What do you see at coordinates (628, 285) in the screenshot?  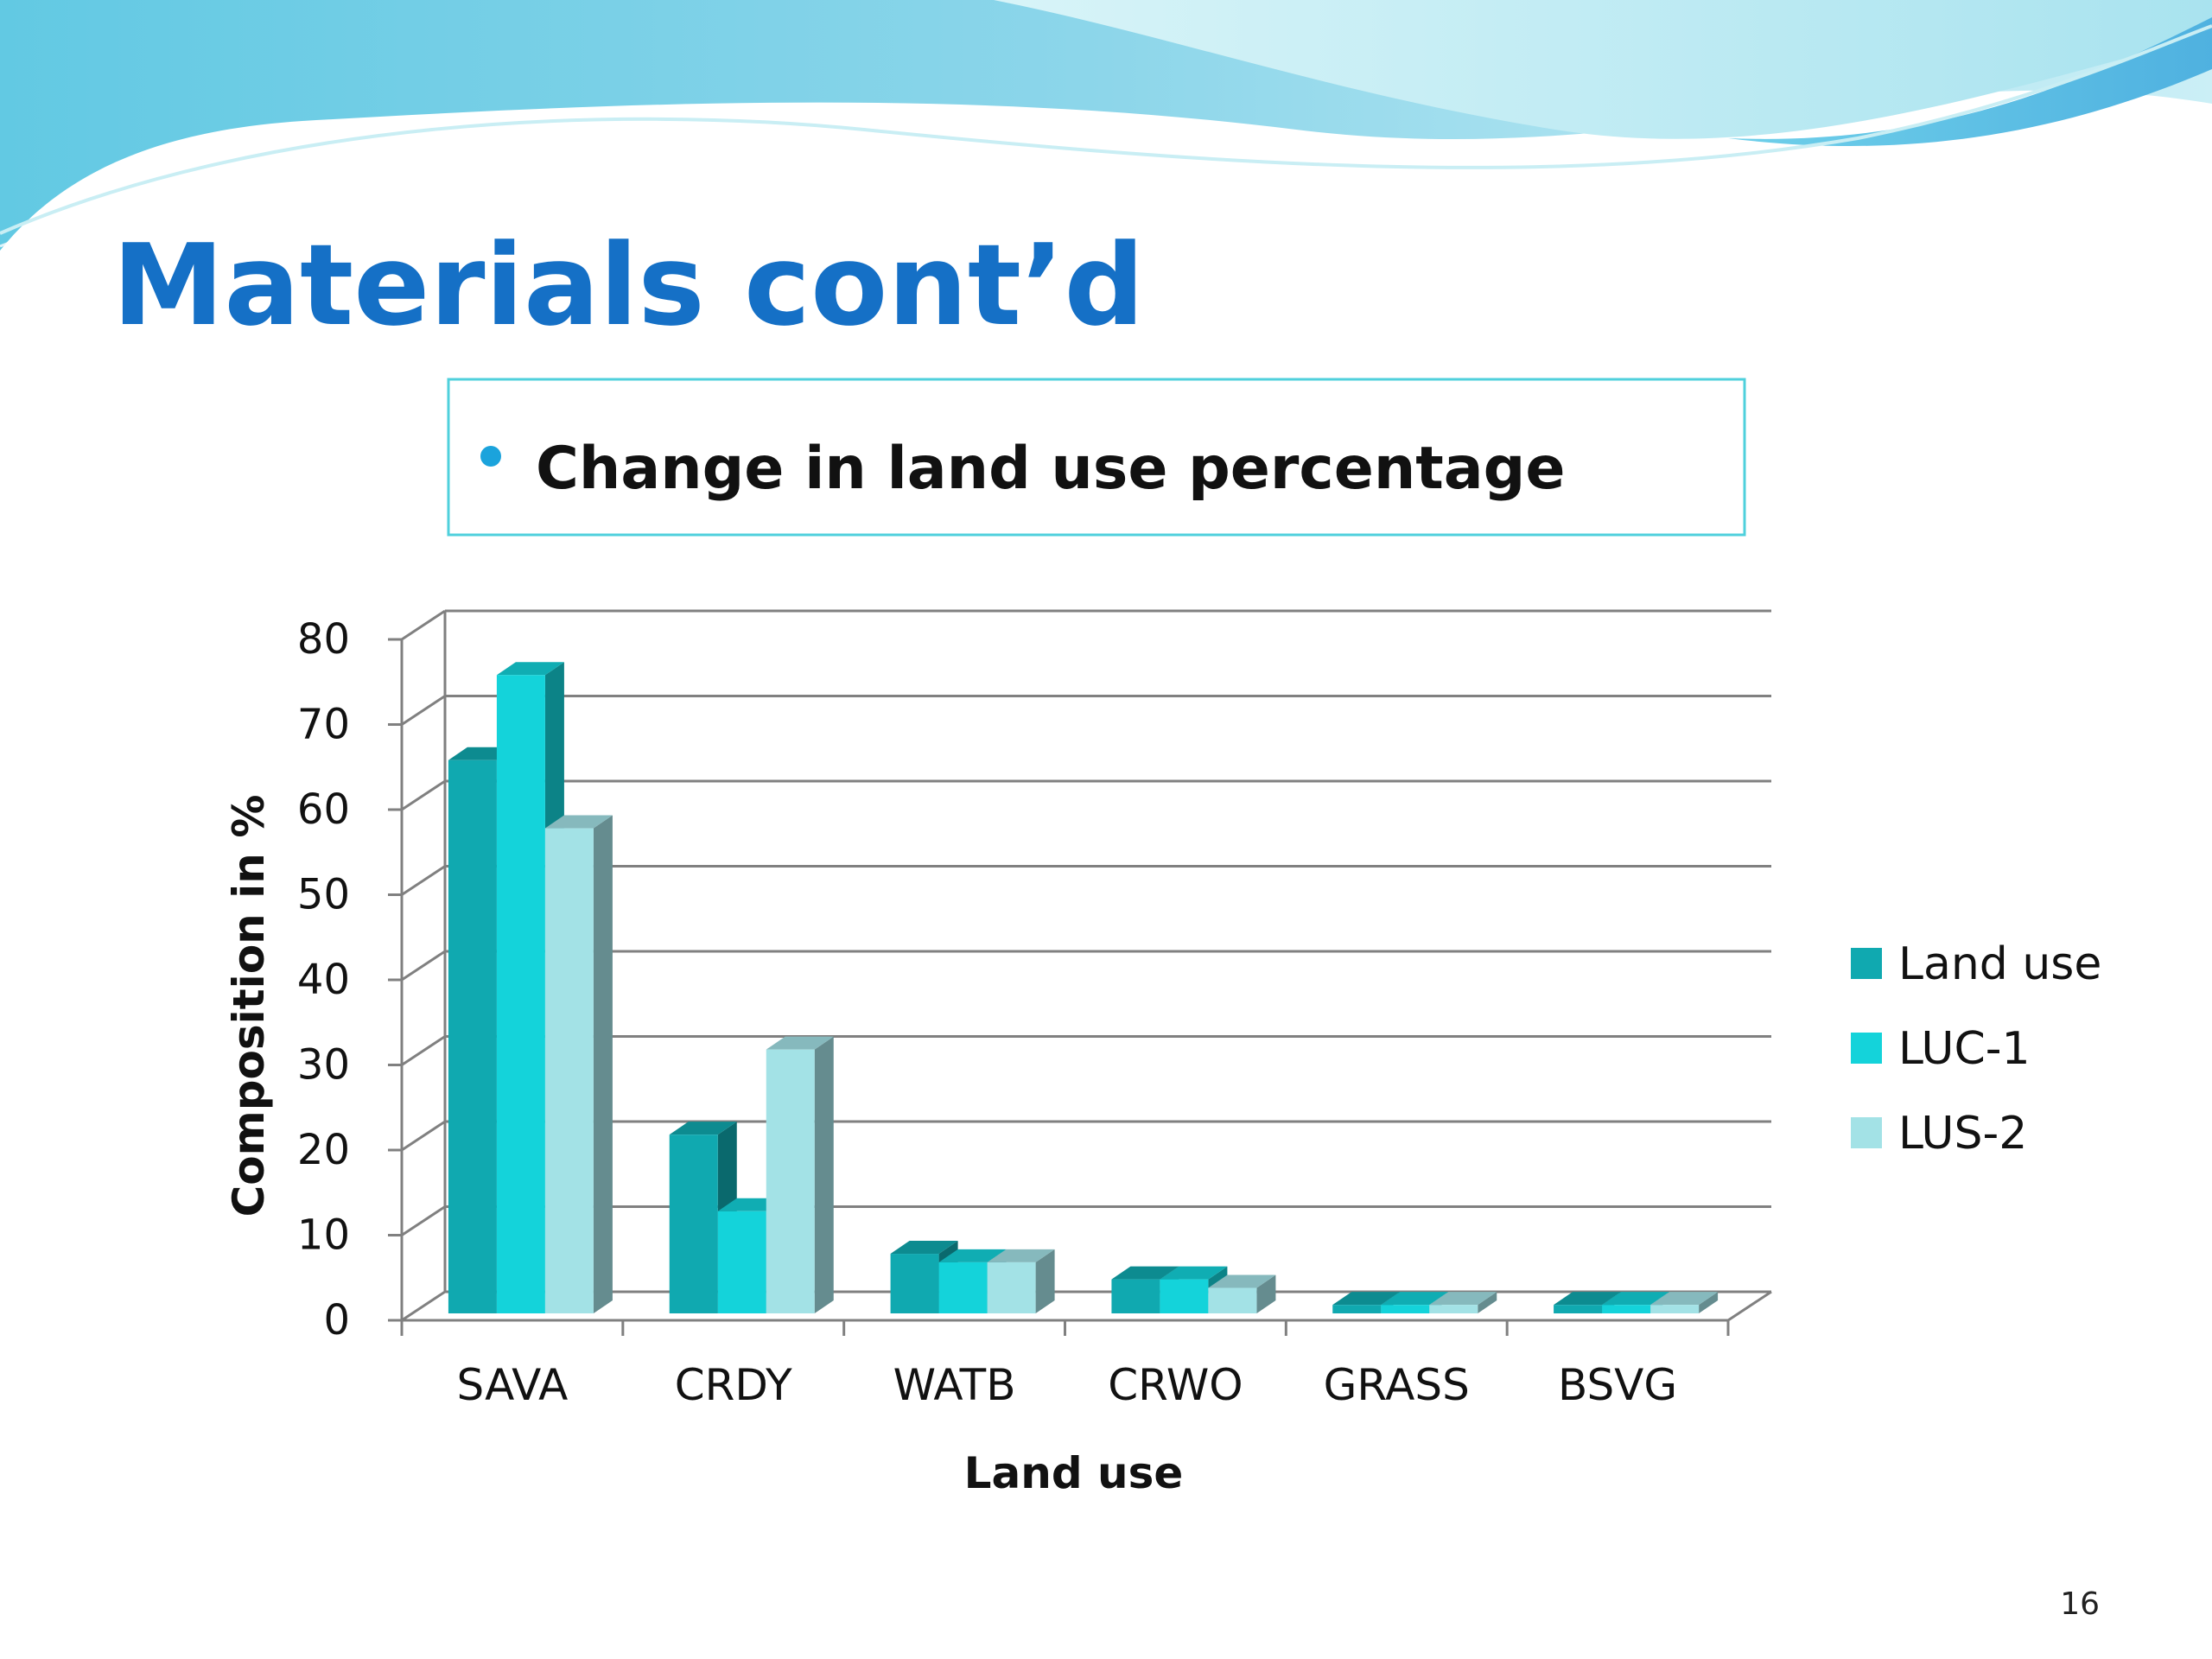 I see `slide-title: Materials cont’d` at bounding box center [628, 285].